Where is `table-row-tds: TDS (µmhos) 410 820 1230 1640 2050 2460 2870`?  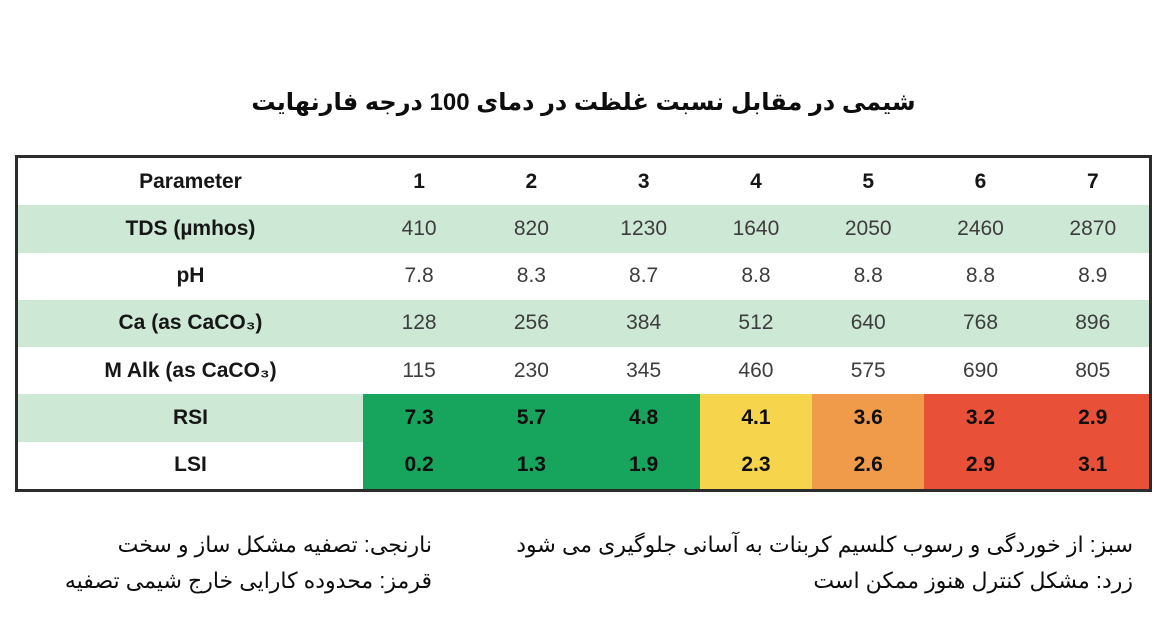 table-row-tds: TDS (µmhos) 410 820 1230 1640 2050 2460 2870 is located at coordinates (583, 229).